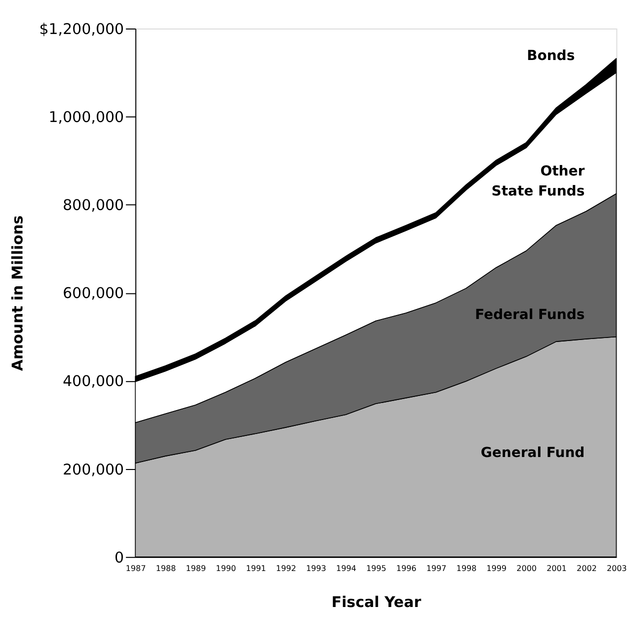  I want to click on y-tick-label: 0, so click(119, 557).